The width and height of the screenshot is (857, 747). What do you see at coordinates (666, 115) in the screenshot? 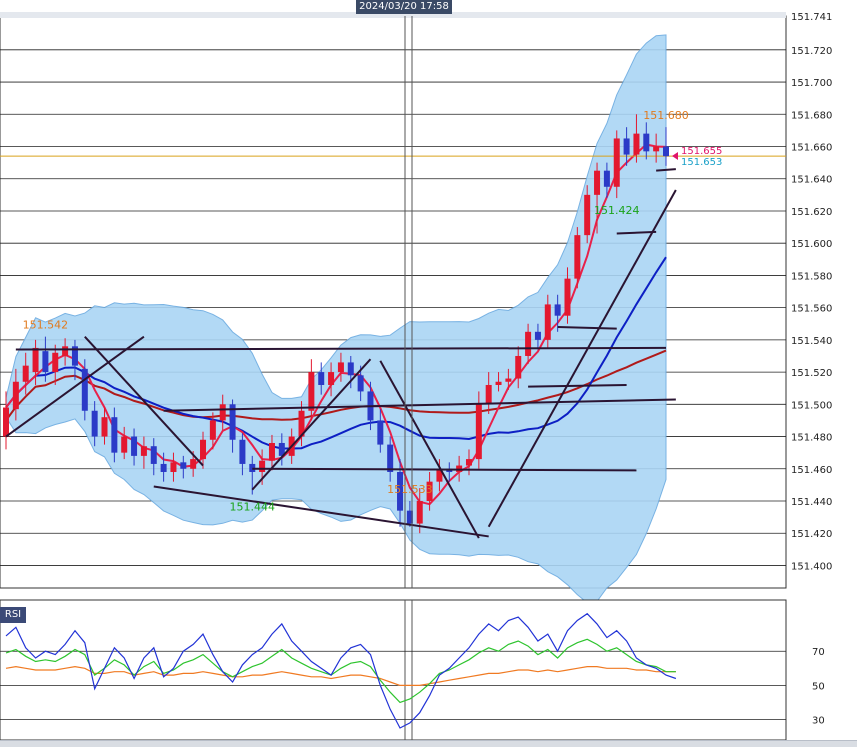
I see `price-annotation-high: 151.680` at bounding box center [666, 115].